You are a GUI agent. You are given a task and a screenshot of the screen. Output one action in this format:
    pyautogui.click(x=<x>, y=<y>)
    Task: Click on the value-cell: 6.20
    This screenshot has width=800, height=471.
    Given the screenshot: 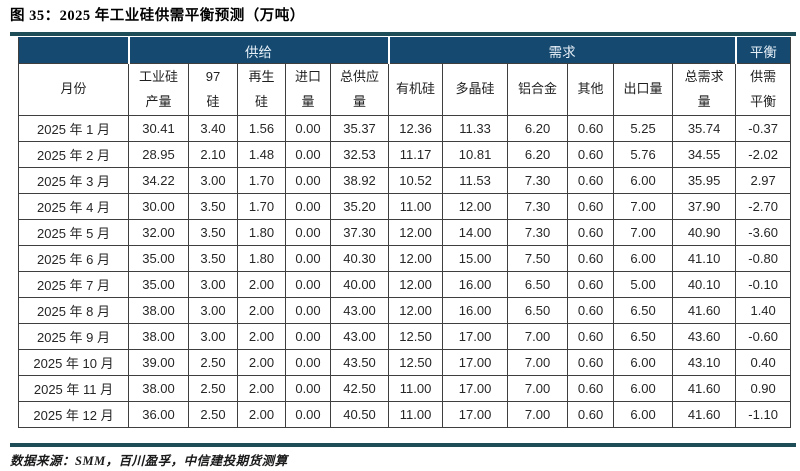 What is the action you would take?
    pyautogui.click(x=538, y=154)
    